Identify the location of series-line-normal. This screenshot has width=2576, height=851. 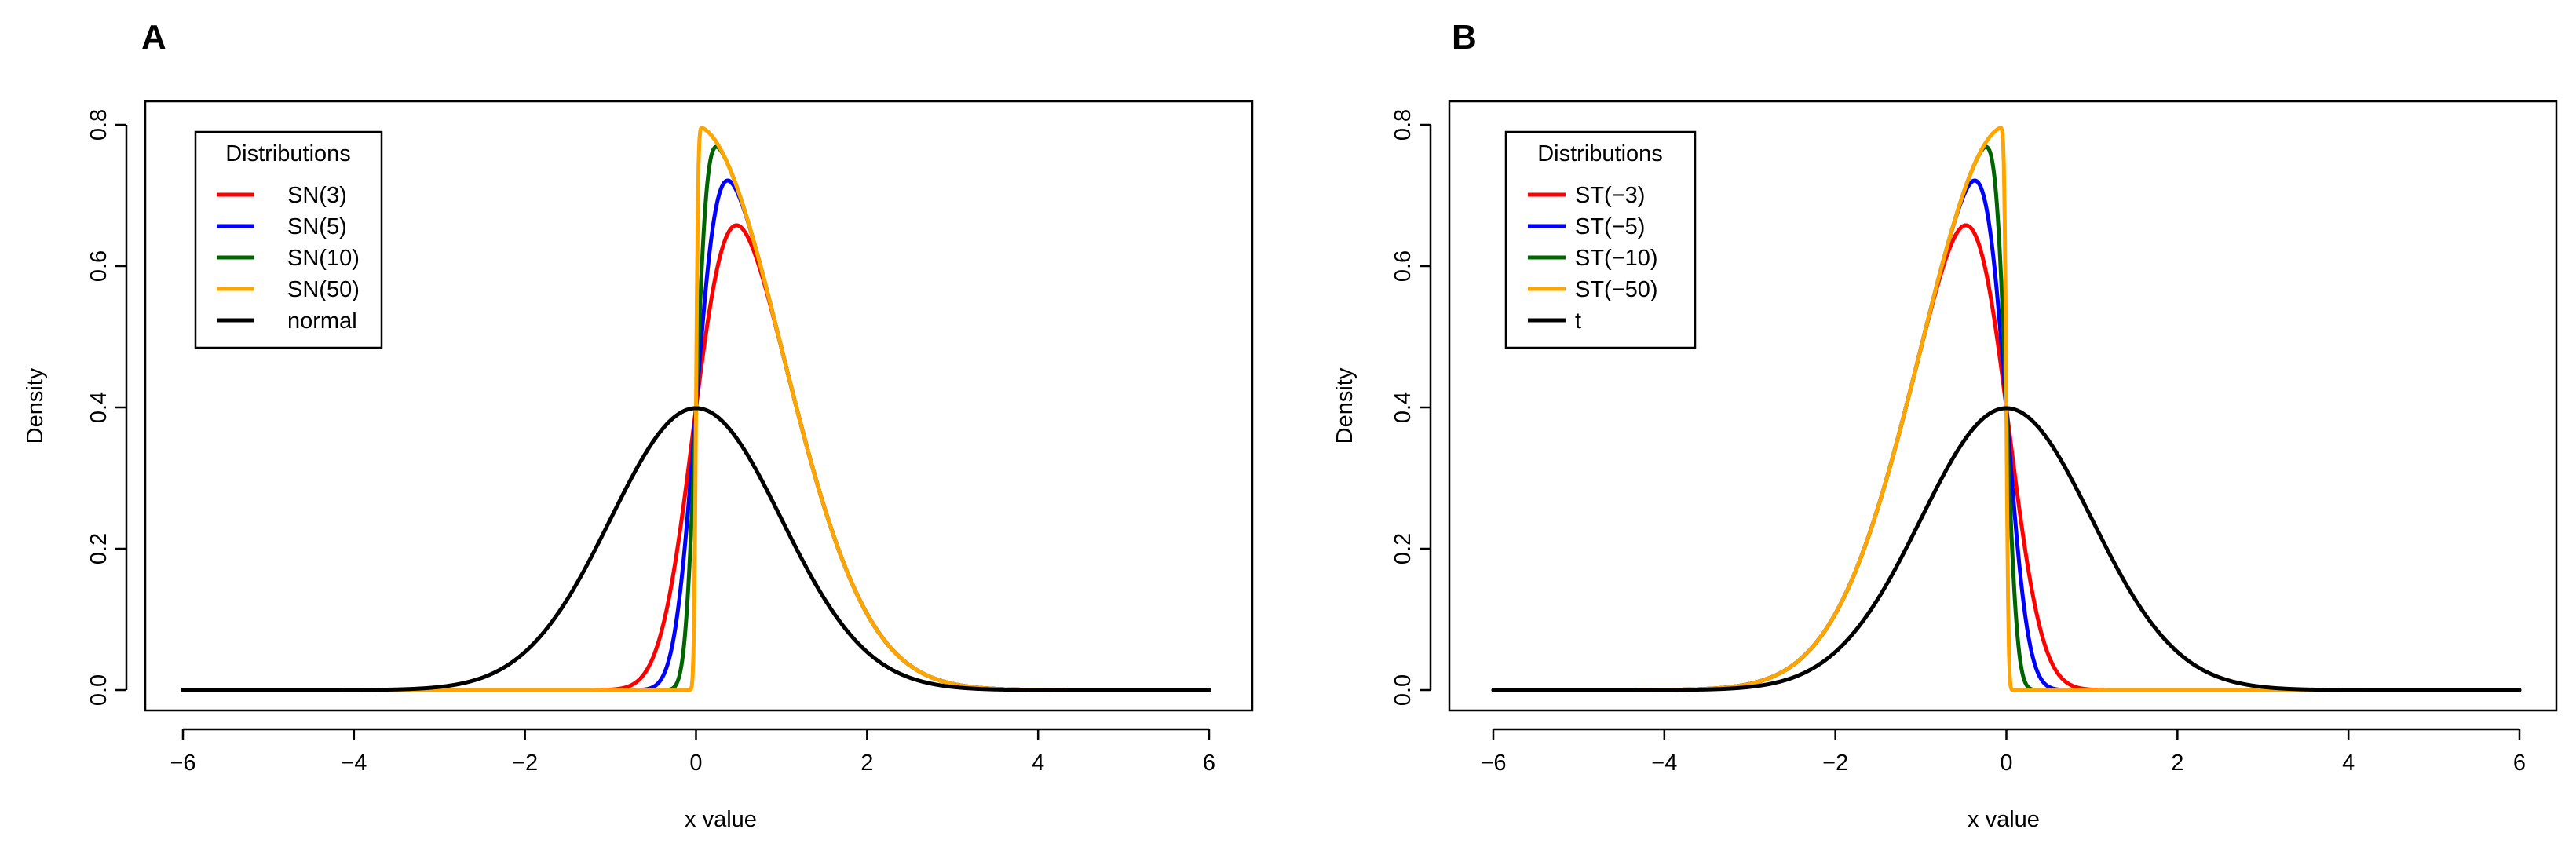
(696, 549).